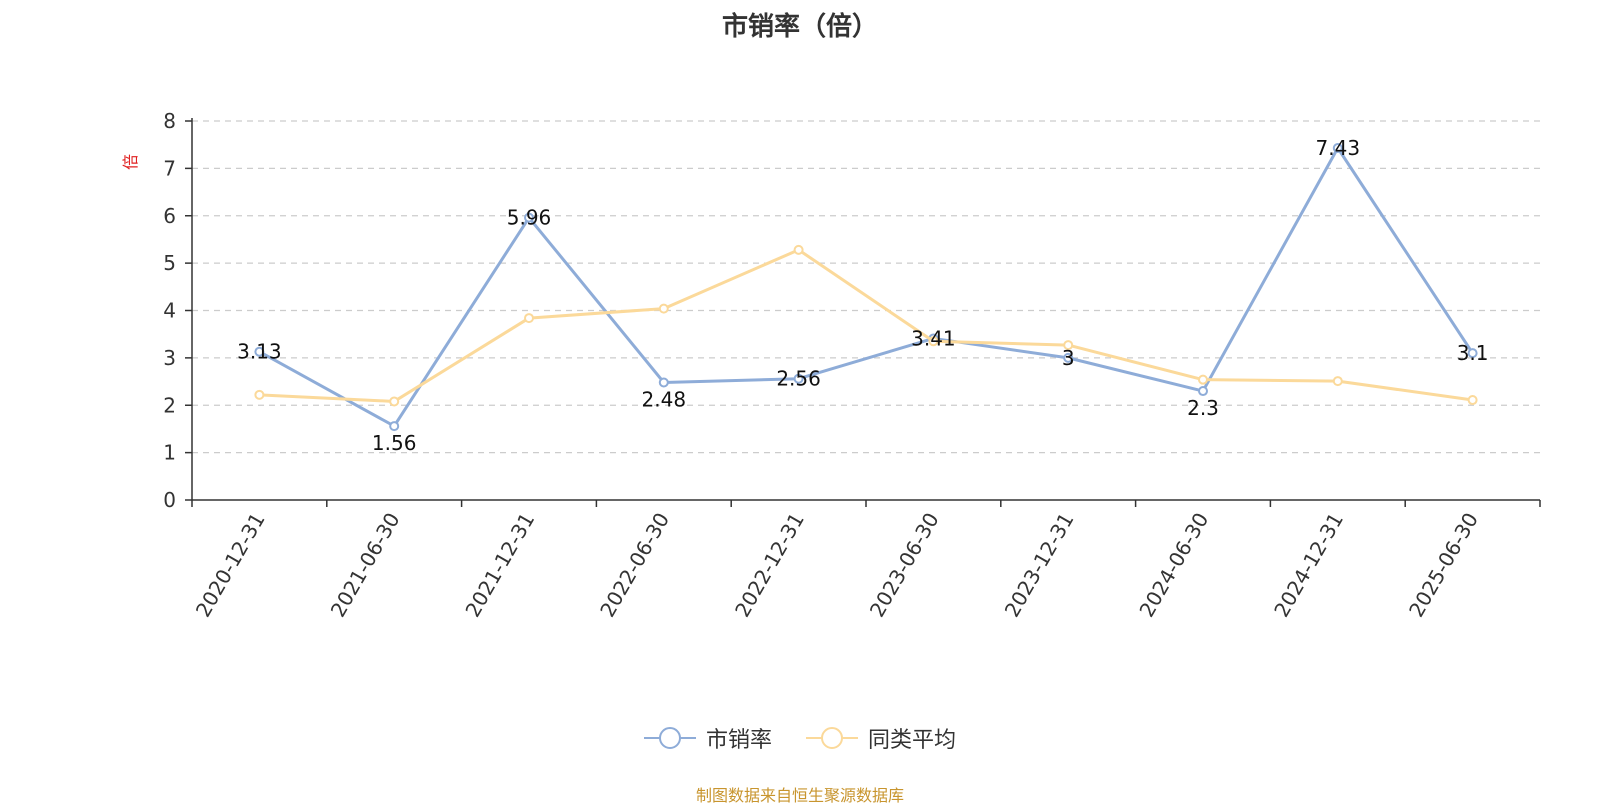  I want to click on y-tick-label-1: 1, so click(169, 453).